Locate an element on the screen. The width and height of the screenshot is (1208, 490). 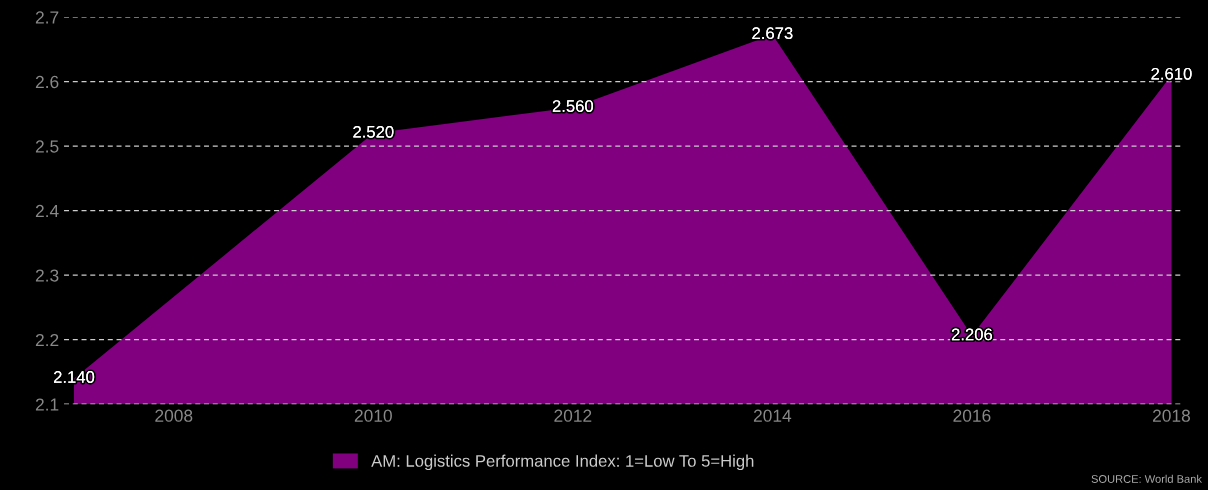
text: 2.520 is located at coordinates (373, 131).